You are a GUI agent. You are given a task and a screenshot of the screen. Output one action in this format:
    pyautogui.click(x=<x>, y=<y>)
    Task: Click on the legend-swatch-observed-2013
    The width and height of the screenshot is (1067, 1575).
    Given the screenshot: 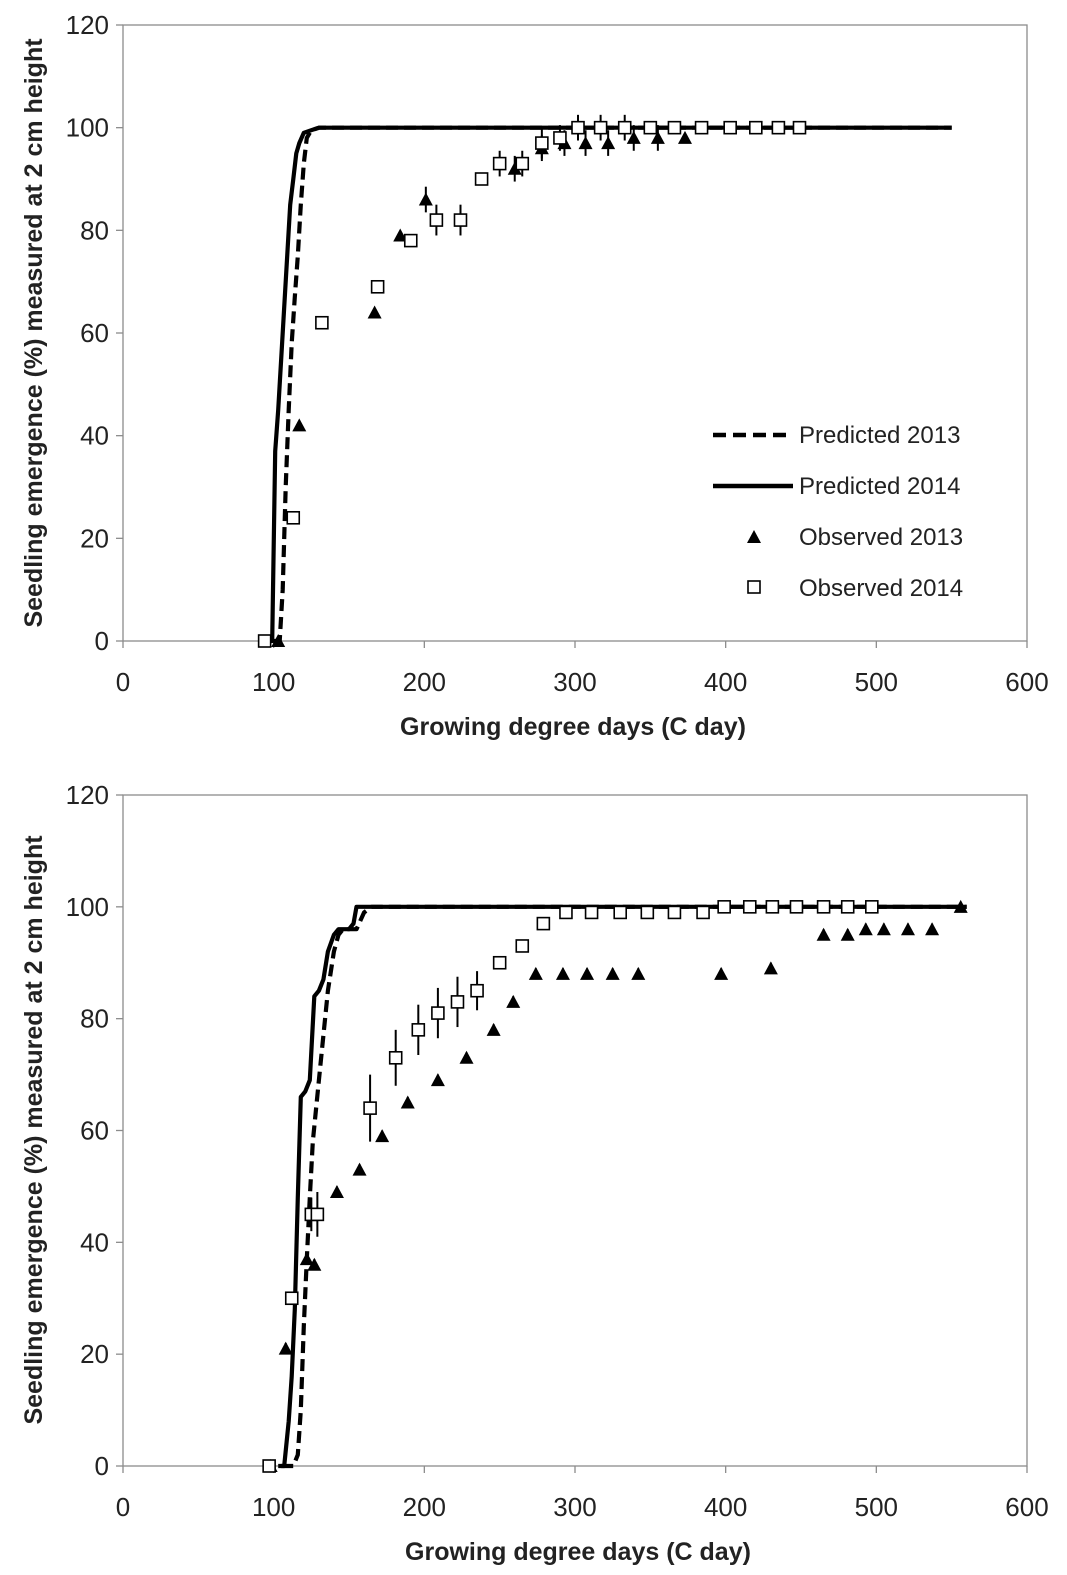 What is the action you would take?
    pyautogui.click(x=754, y=536)
    